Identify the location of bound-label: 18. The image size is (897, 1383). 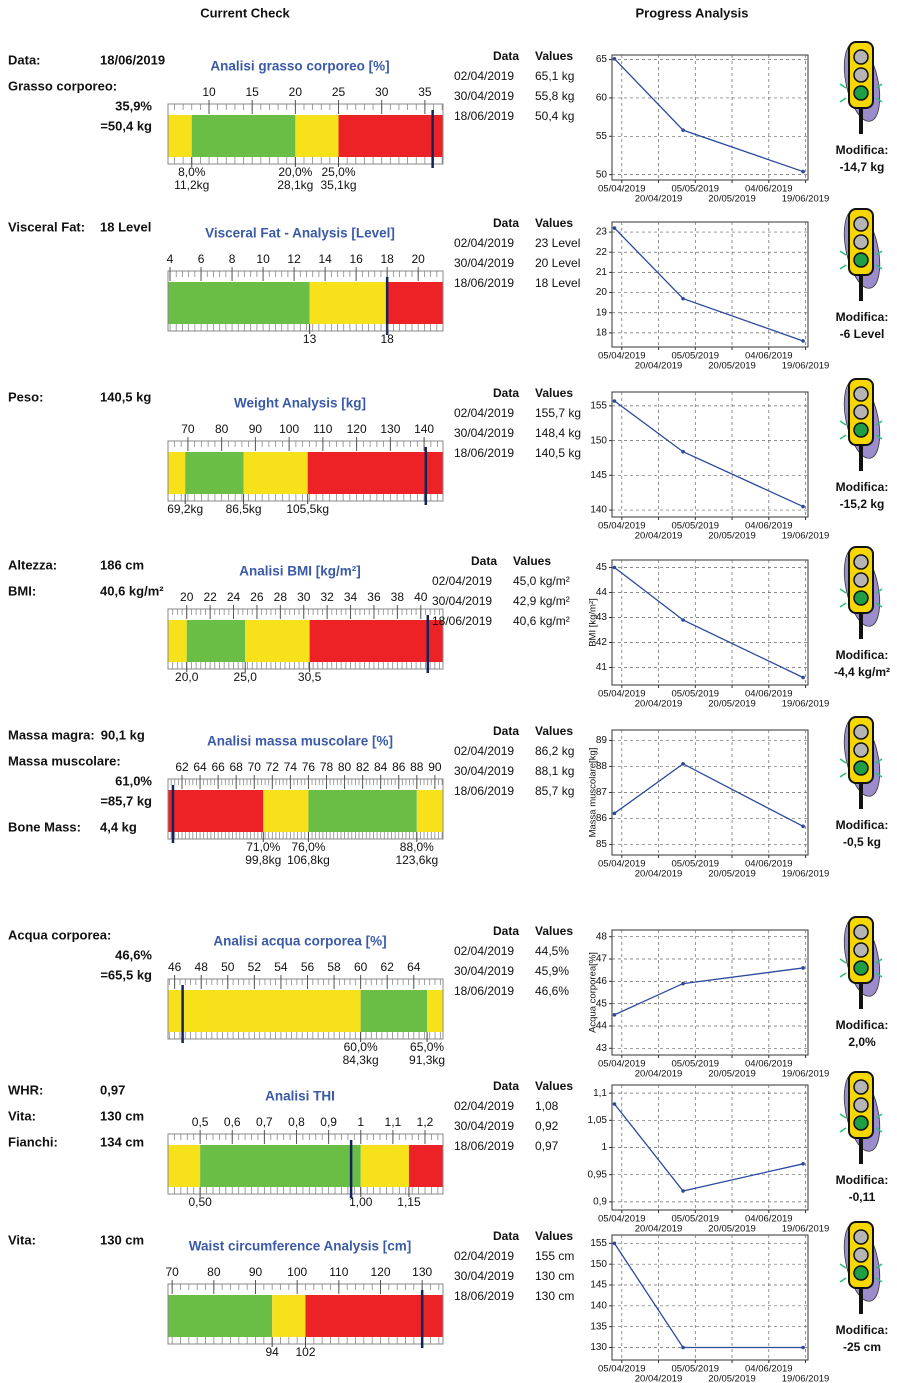
(387, 339).